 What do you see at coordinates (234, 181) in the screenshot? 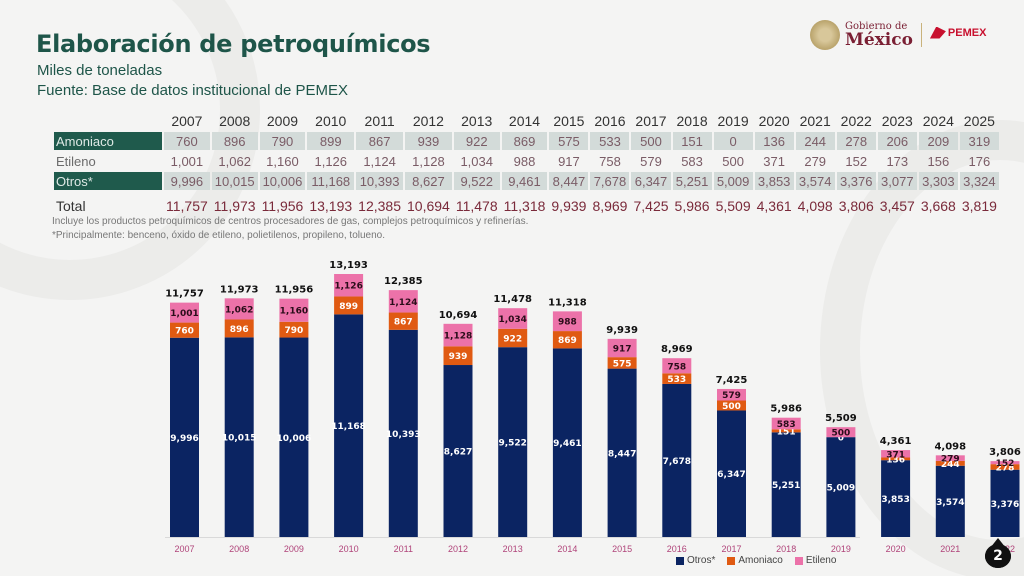
I see `table-cell: 10,015` at bounding box center [234, 181].